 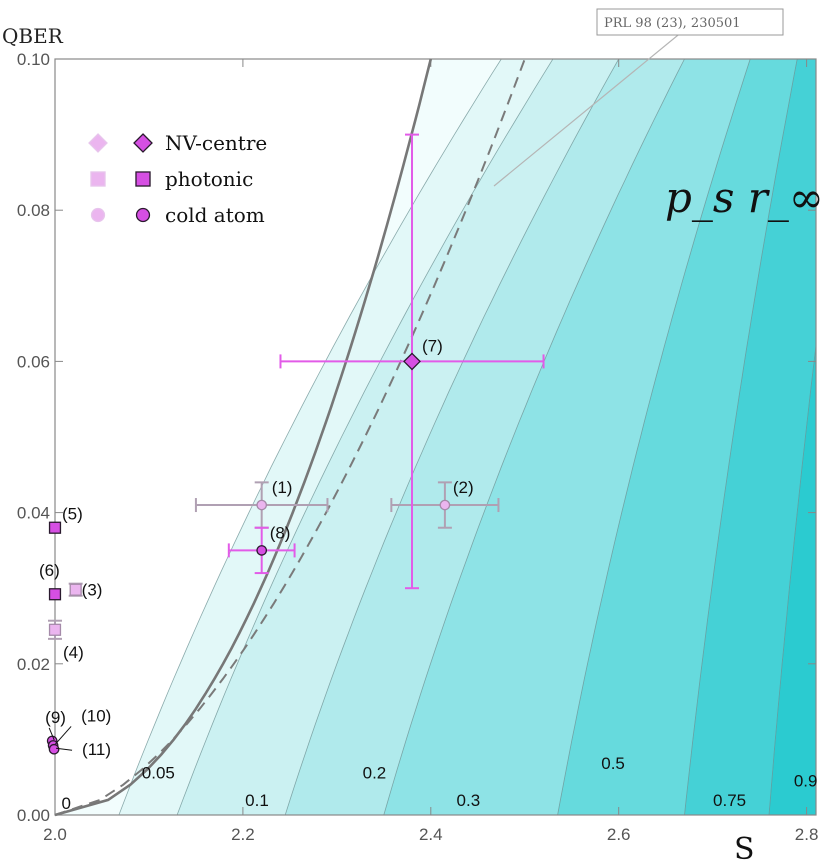 I want to click on contour-labels: 0 0.05 0.1 0.2 0.3 0.5 0.75 0.9, so click(x=440, y=783).